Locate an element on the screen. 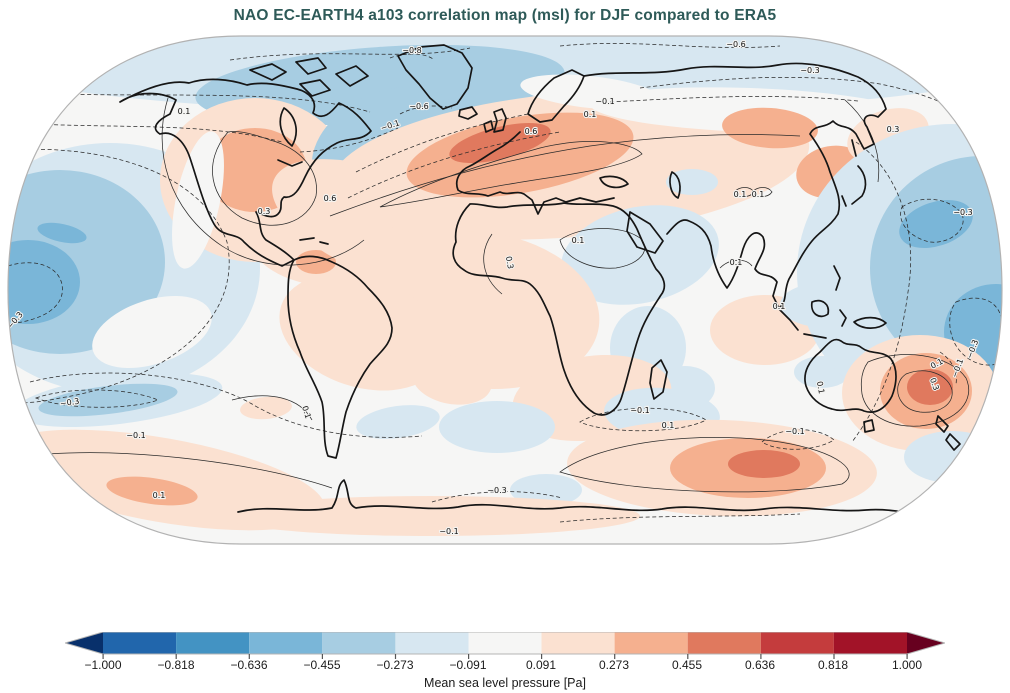 The height and width of the screenshot is (693, 1010). fill-europe-band is located at coordinates (520, 155).